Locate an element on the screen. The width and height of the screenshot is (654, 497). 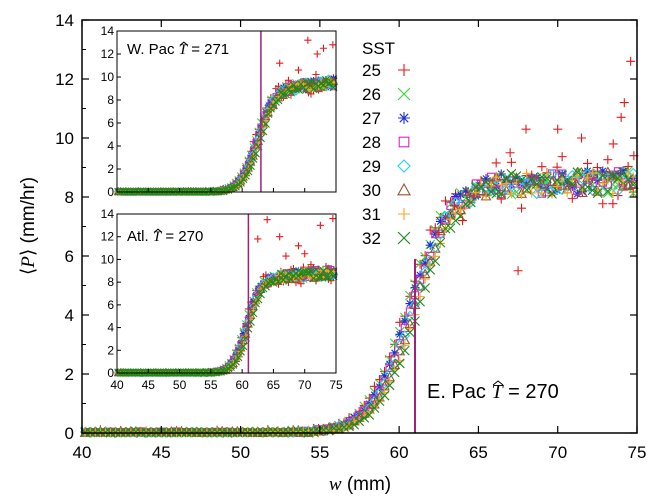
wpac-outliers is located at coordinates (306, 55).